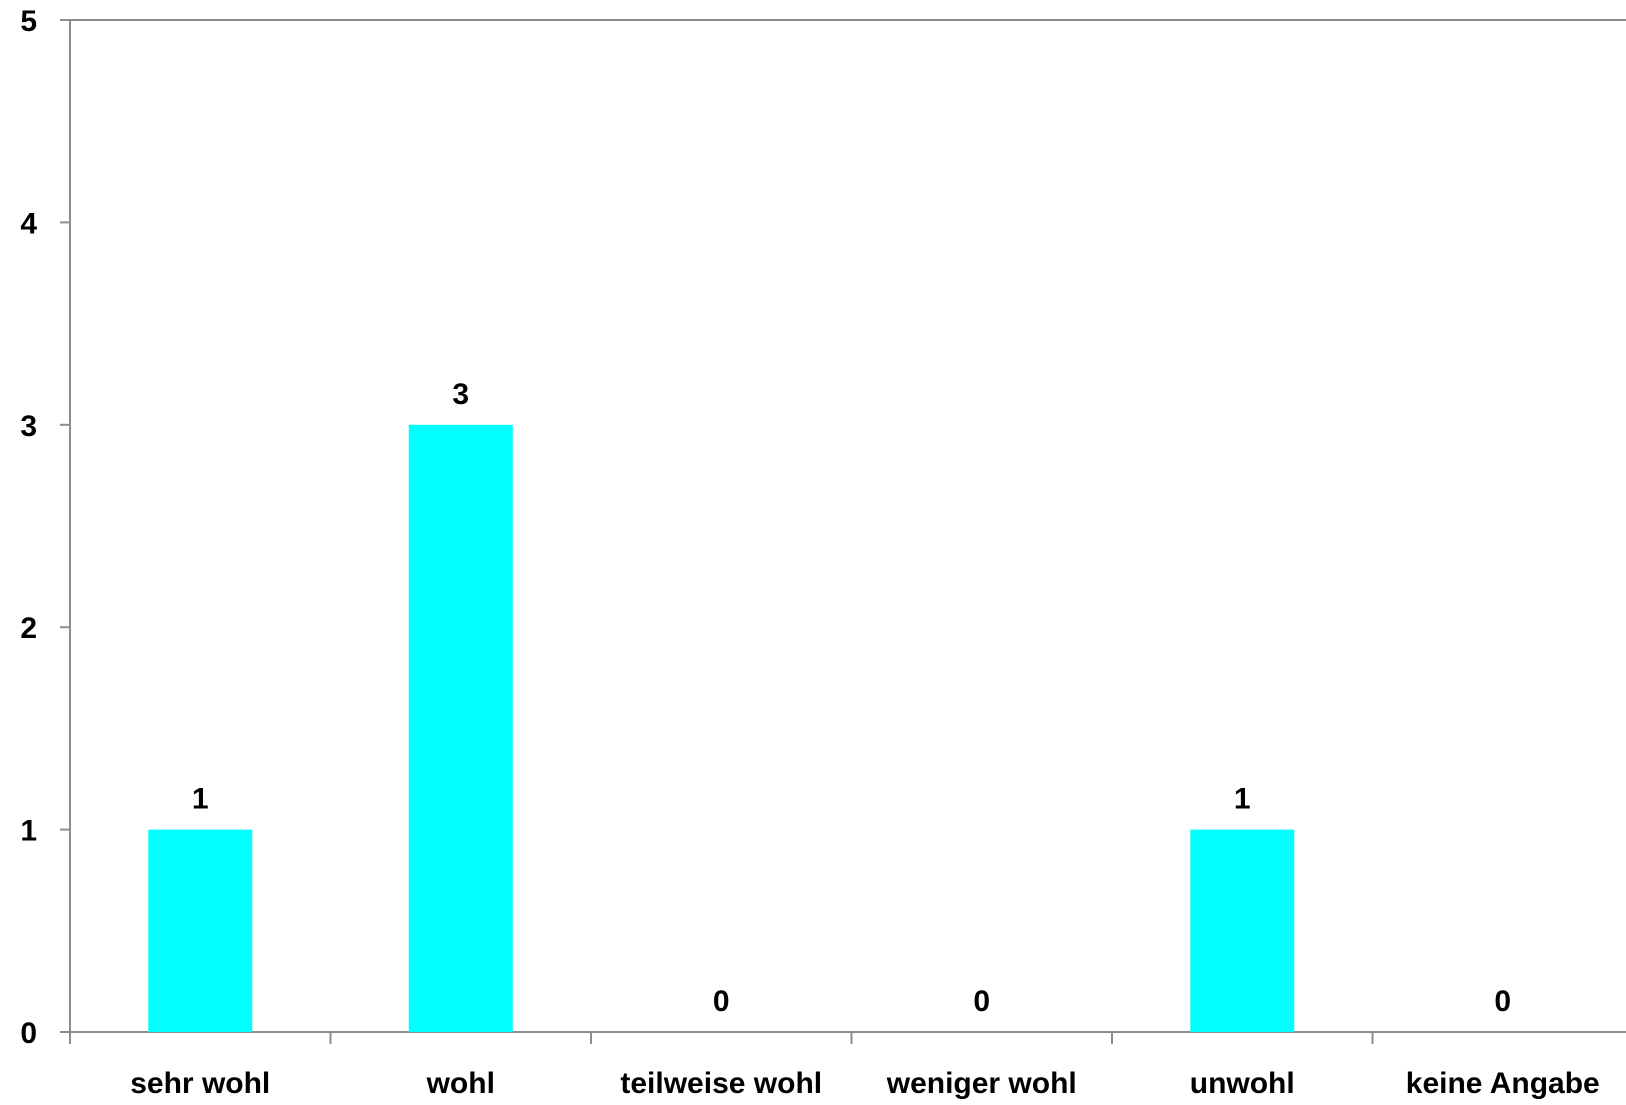  I want to click on data-label: 3, so click(460, 394).